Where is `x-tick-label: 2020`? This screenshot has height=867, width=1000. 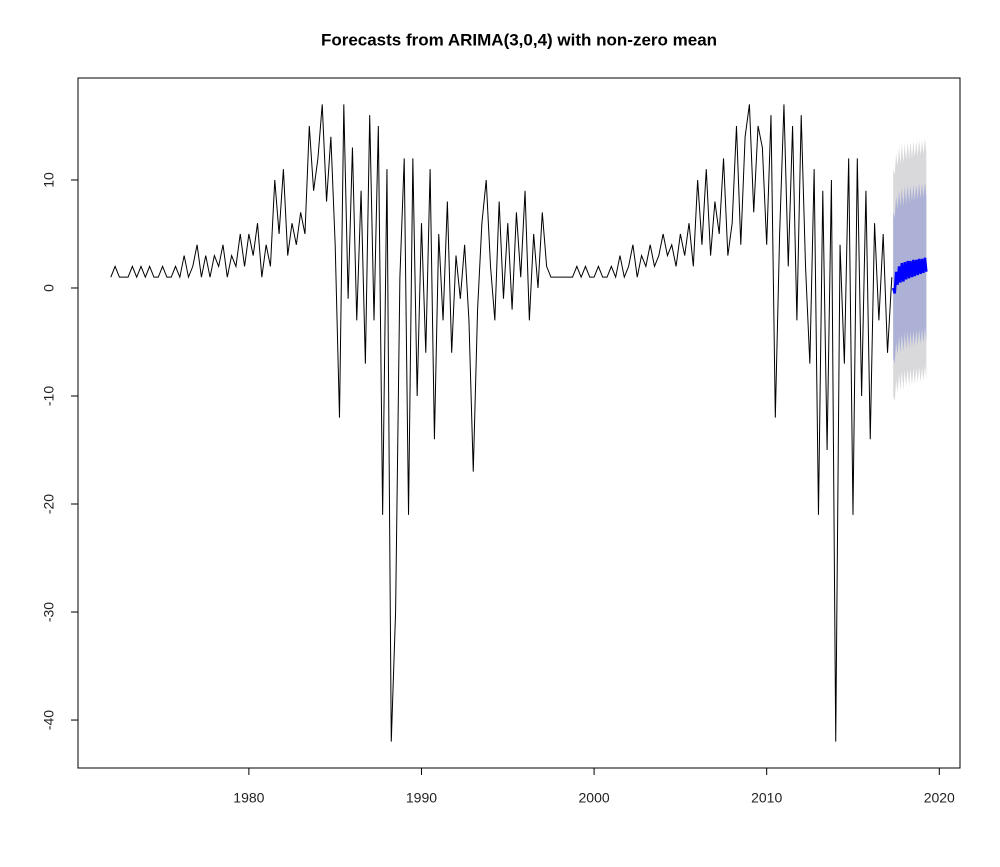 x-tick-label: 2020 is located at coordinates (939, 798).